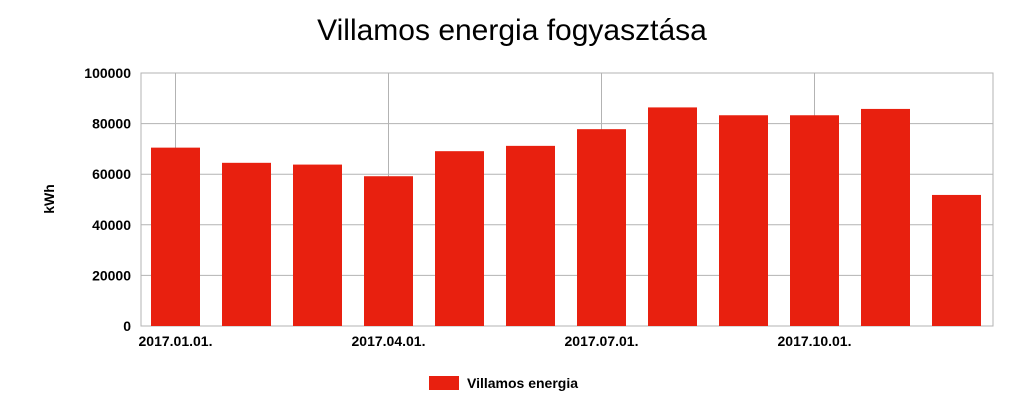 The width and height of the screenshot is (1024, 415). I want to click on legend: Villamos energia, so click(503, 383).